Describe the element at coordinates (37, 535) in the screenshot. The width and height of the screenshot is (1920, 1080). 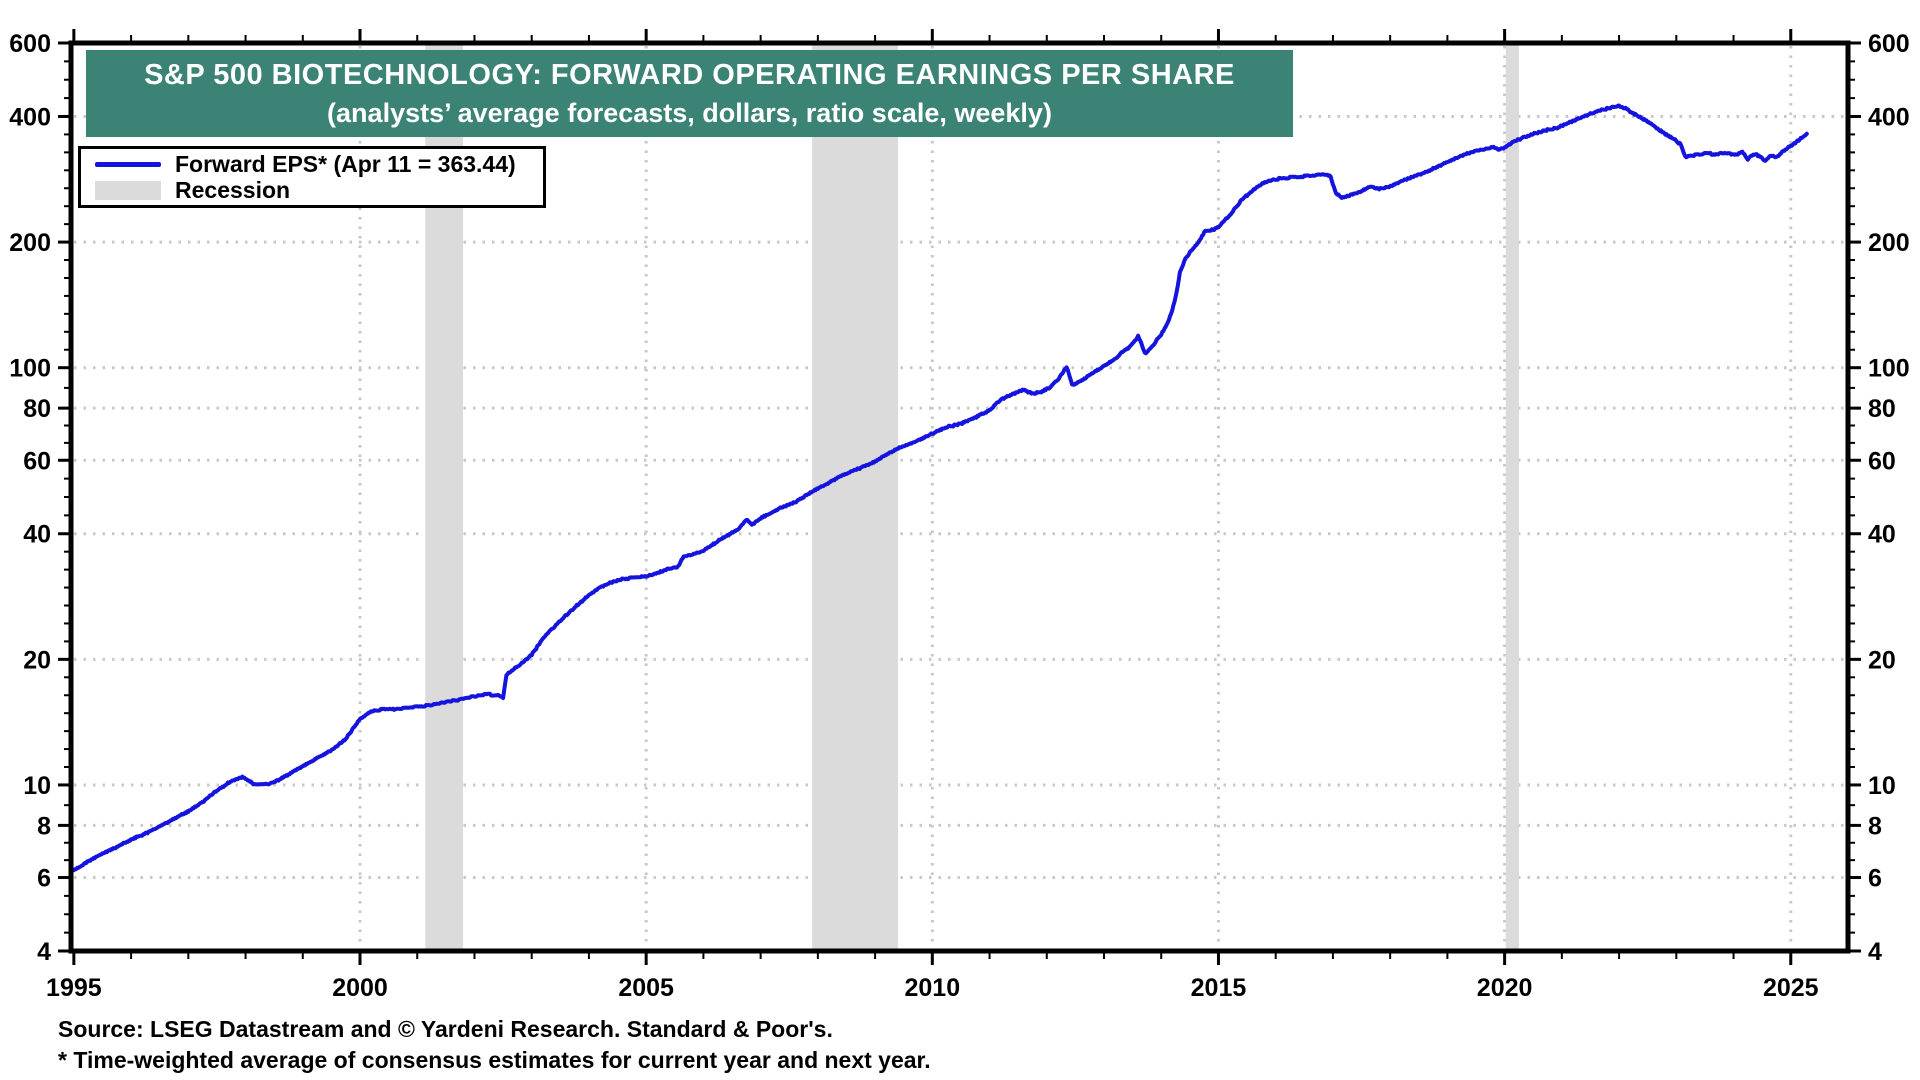
I see `y-axis-label-left-40: 40` at that location.